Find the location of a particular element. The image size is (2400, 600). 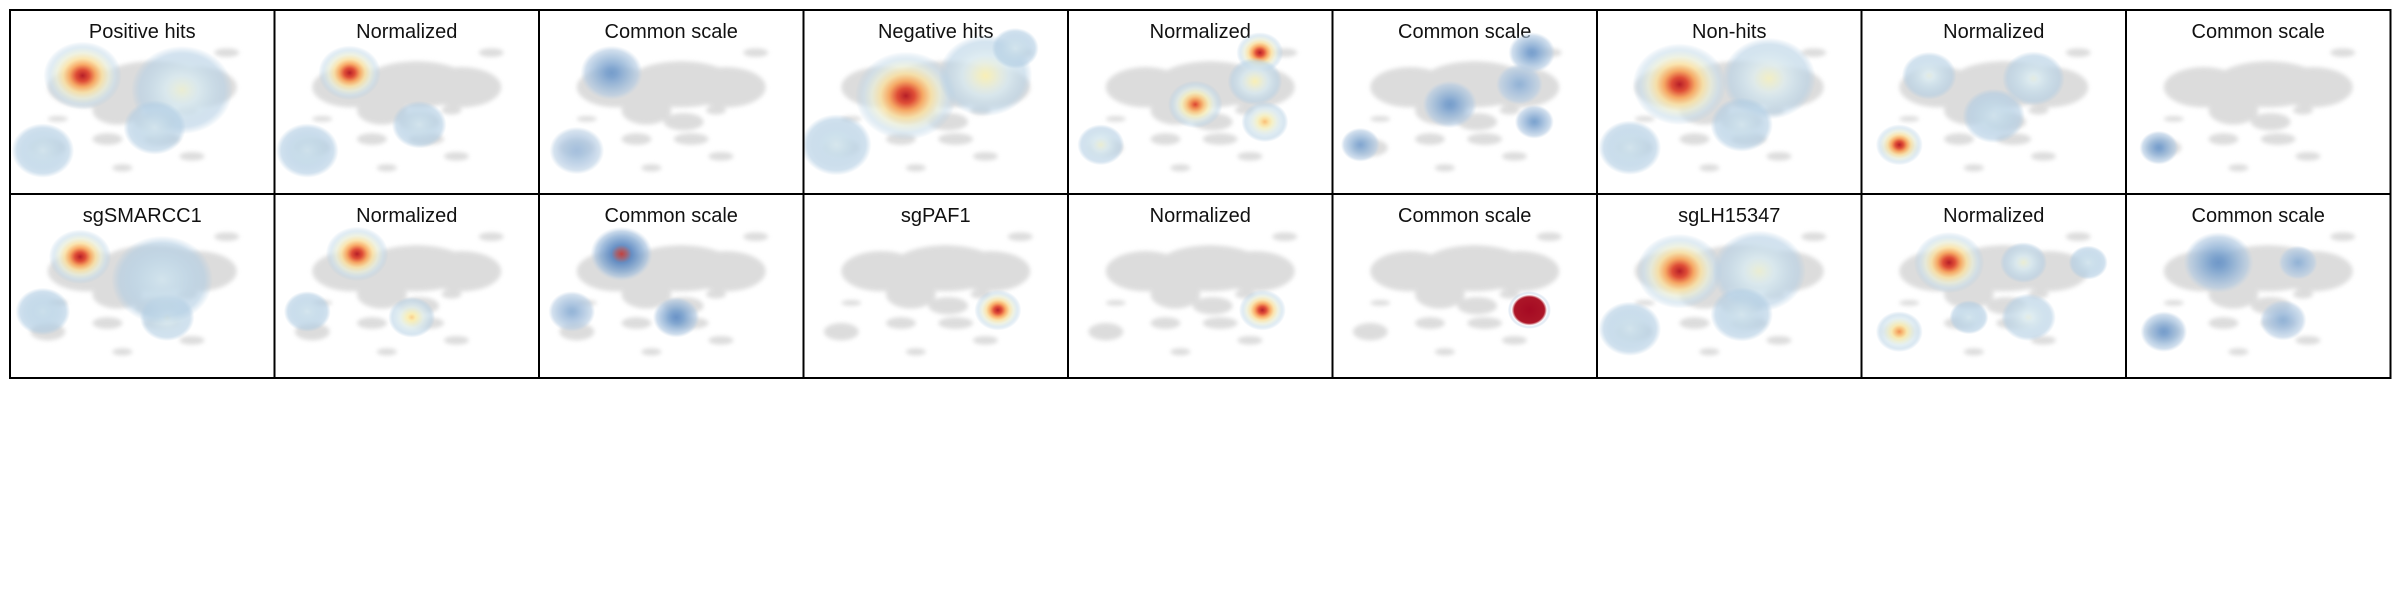

panel-border is located at coordinates (2258, 286).